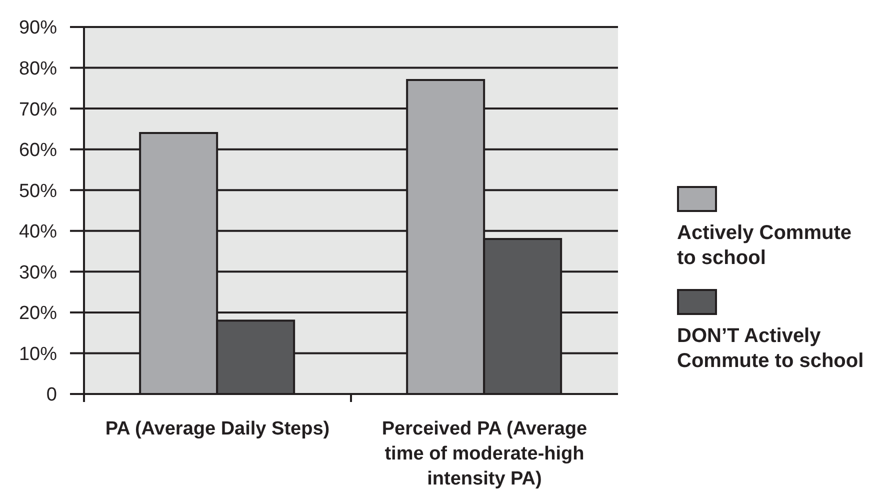  Describe the element at coordinates (217, 429) in the screenshot. I see `x-tick-label: PA (Average Daily Steps)` at that location.